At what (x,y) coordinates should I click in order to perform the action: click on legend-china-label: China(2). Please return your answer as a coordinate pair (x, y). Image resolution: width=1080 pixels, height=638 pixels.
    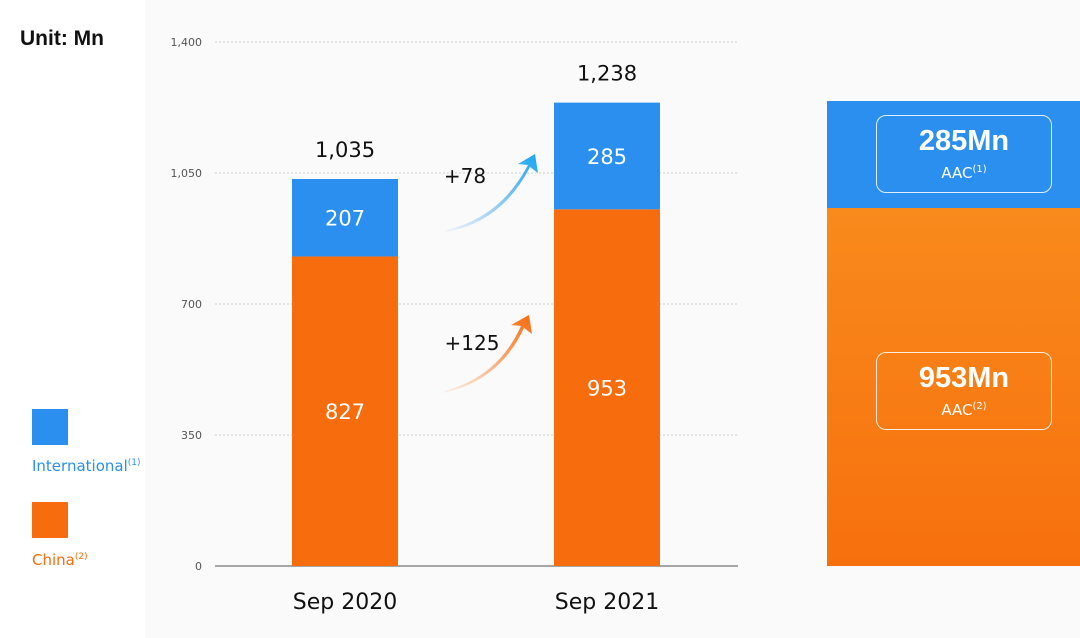
    Looking at the image, I should click on (60, 560).